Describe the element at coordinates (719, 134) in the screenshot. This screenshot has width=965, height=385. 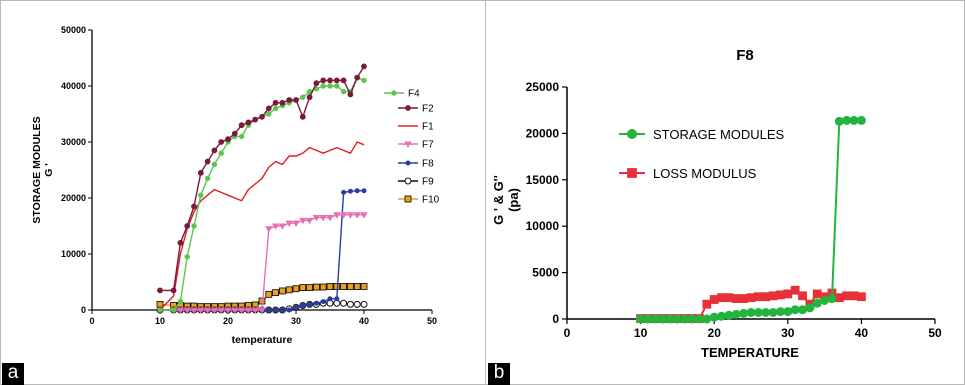
I see `legend-label: STORAGE MODULES` at that location.